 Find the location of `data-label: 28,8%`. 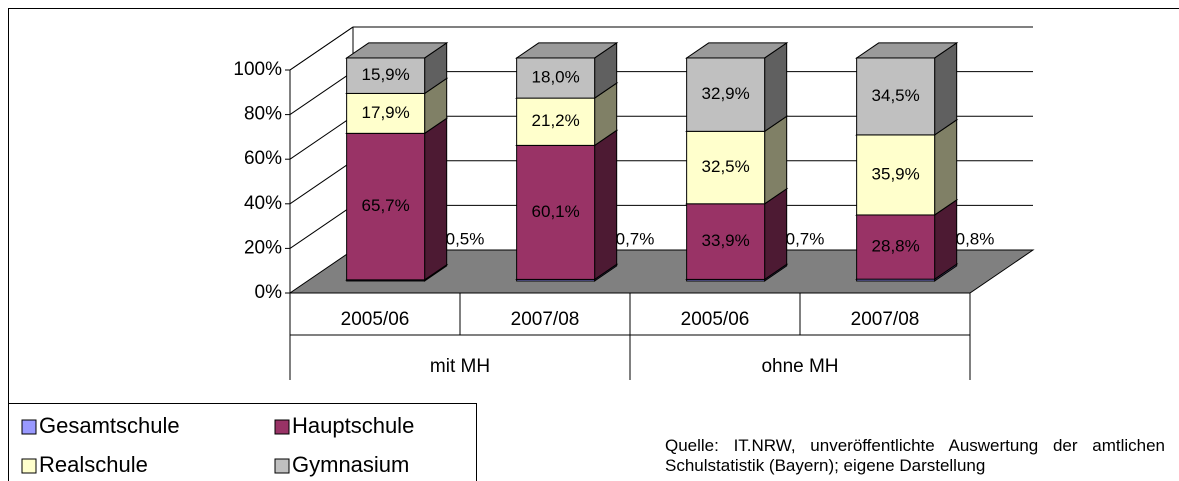

data-label: 28,8% is located at coordinates (896, 246).